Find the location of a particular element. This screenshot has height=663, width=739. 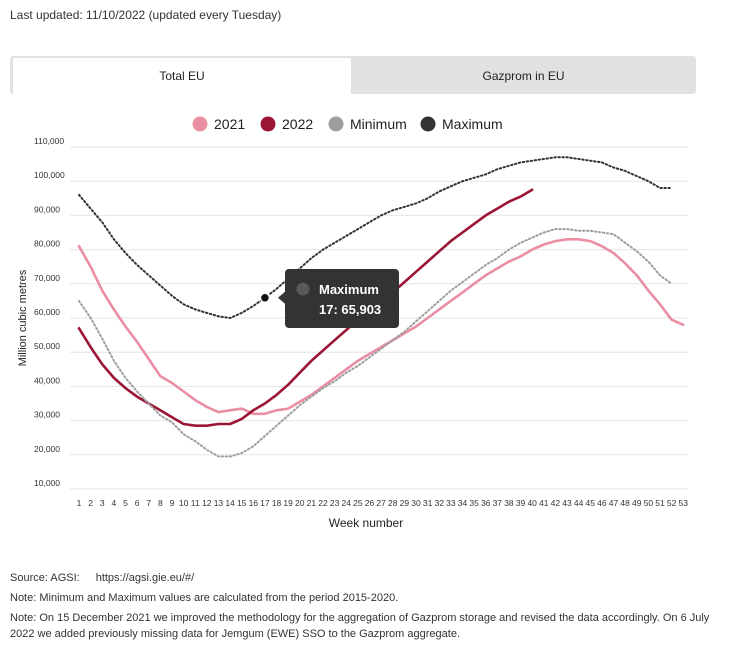

x-tick-label: 20 is located at coordinates (300, 503).